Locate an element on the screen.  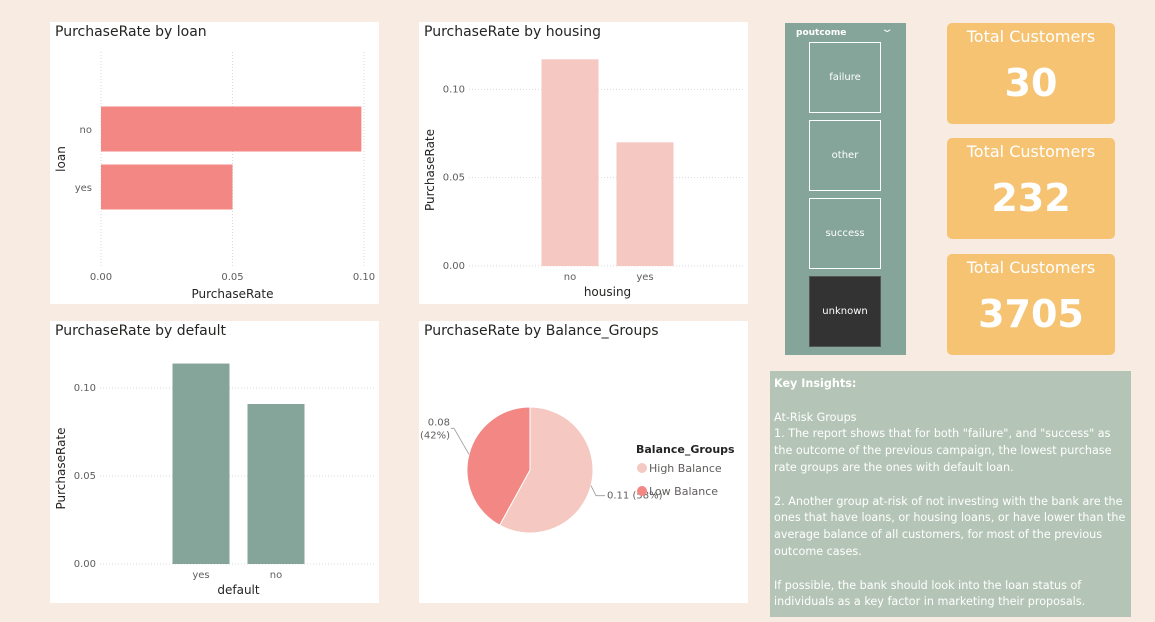
slicer-option-label: unknown is located at coordinates (845, 311).